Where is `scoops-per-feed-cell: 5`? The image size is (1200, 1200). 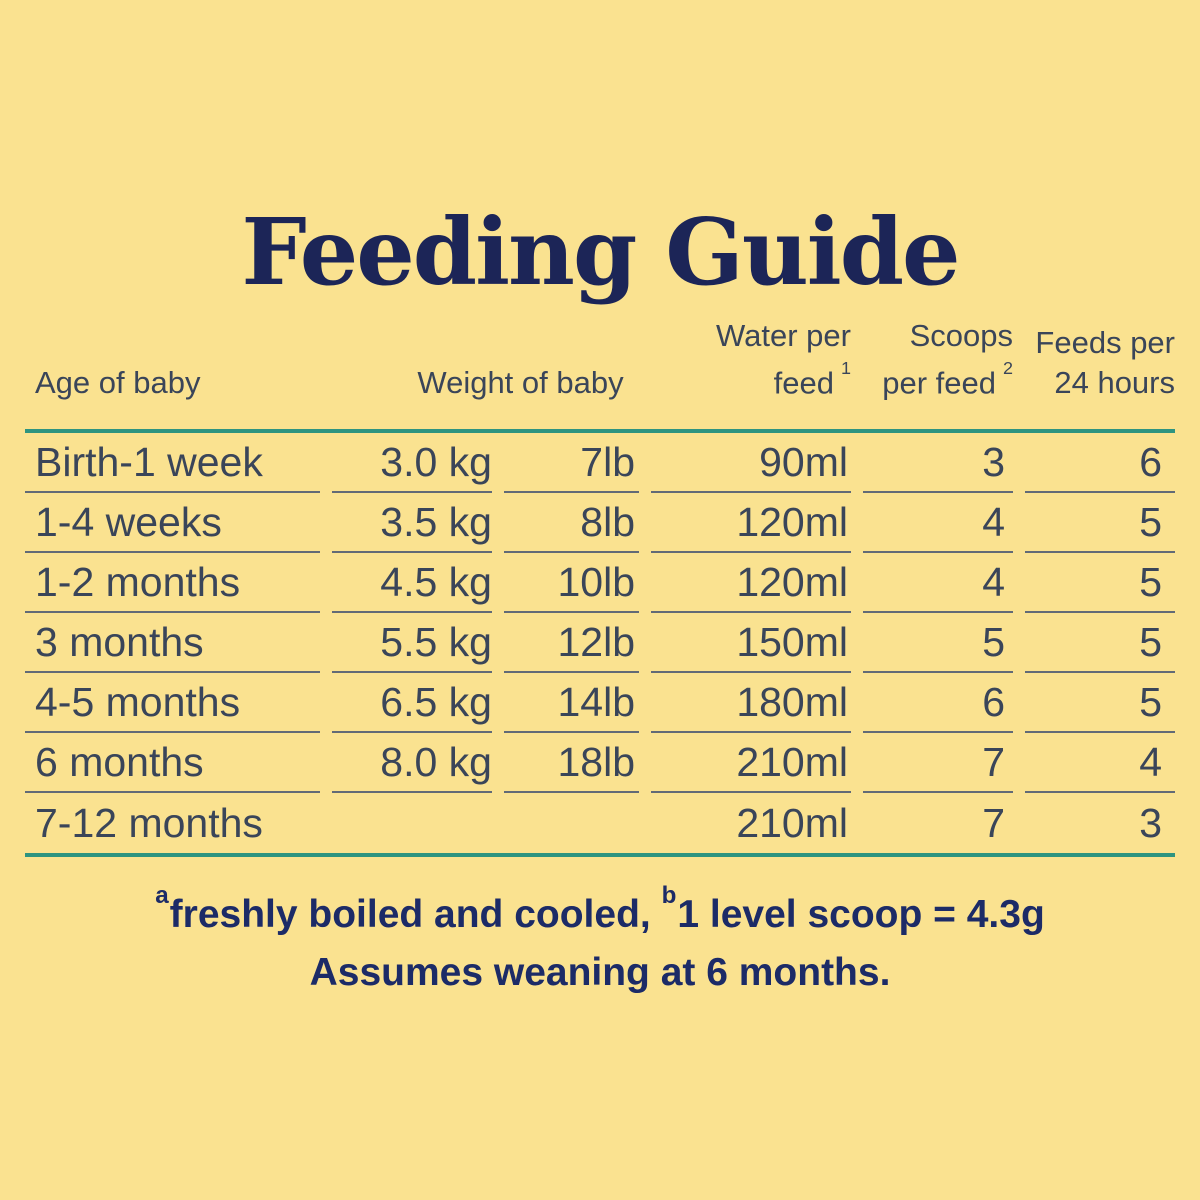
scoops-per-feed-cell: 5 is located at coordinates (938, 643).